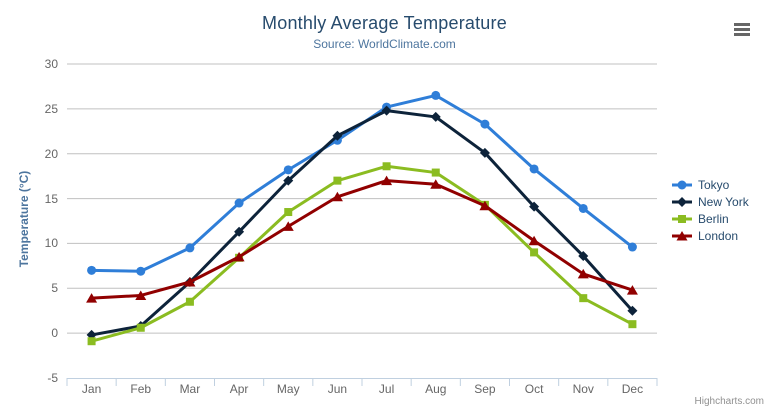  Describe the element at coordinates (337, 389) in the screenshot. I see `x-axis-label-jun: Jun` at that location.